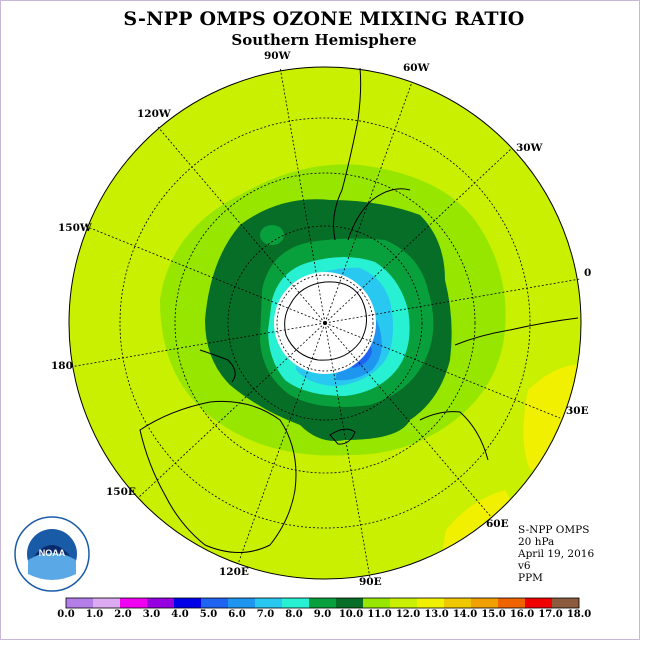 Image resolution: width=648 pixels, height=648 pixels. I want to click on latitude-circle, so click(325, 323).